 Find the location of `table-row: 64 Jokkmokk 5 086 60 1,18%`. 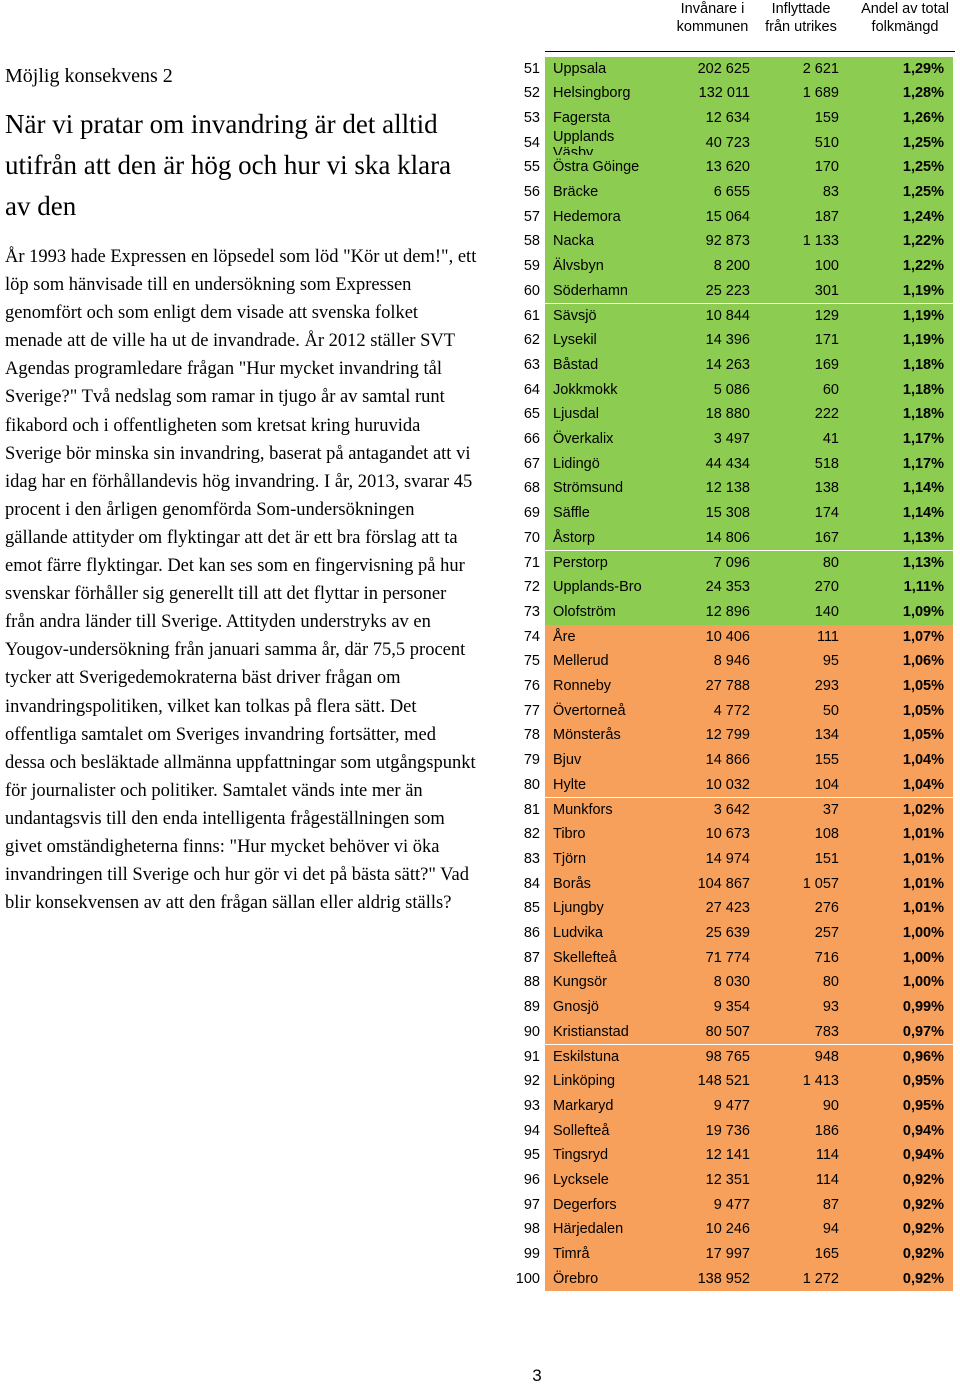

table-row: 64 Jokkmokk 5 086 60 1,18% is located at coordinates (480, 390).